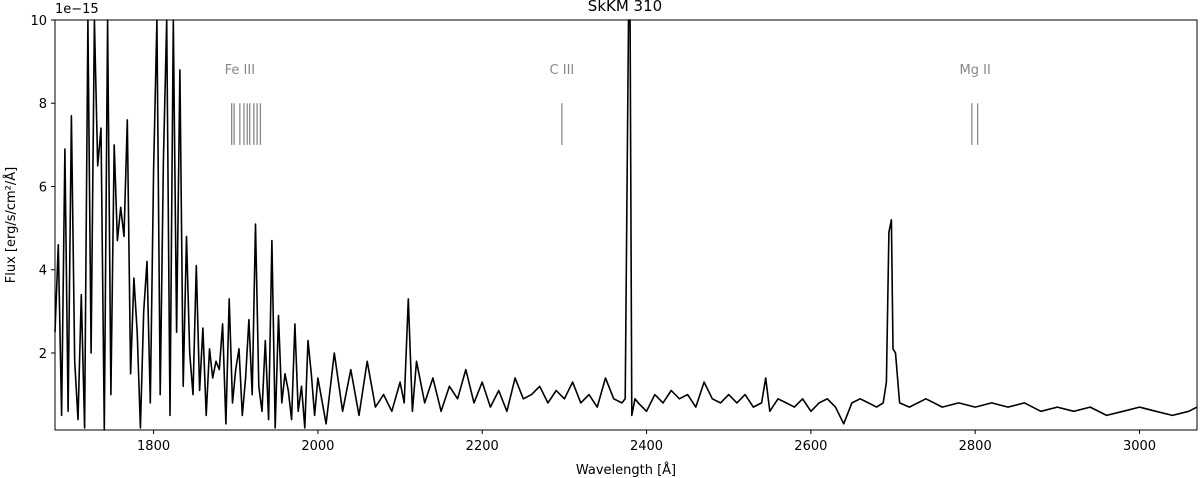  I want to click on y-axis: 2 4 6 8 10, so click(42, 188).